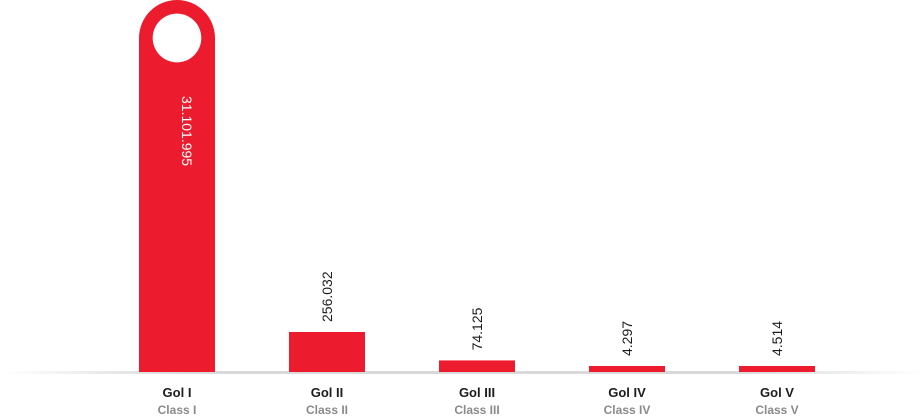 This screenshot has height=418, width=924. What do you see at coordinates (177, 38) in the screenshot?
I see `bar-1-hole` at bounding box center [177, 38].